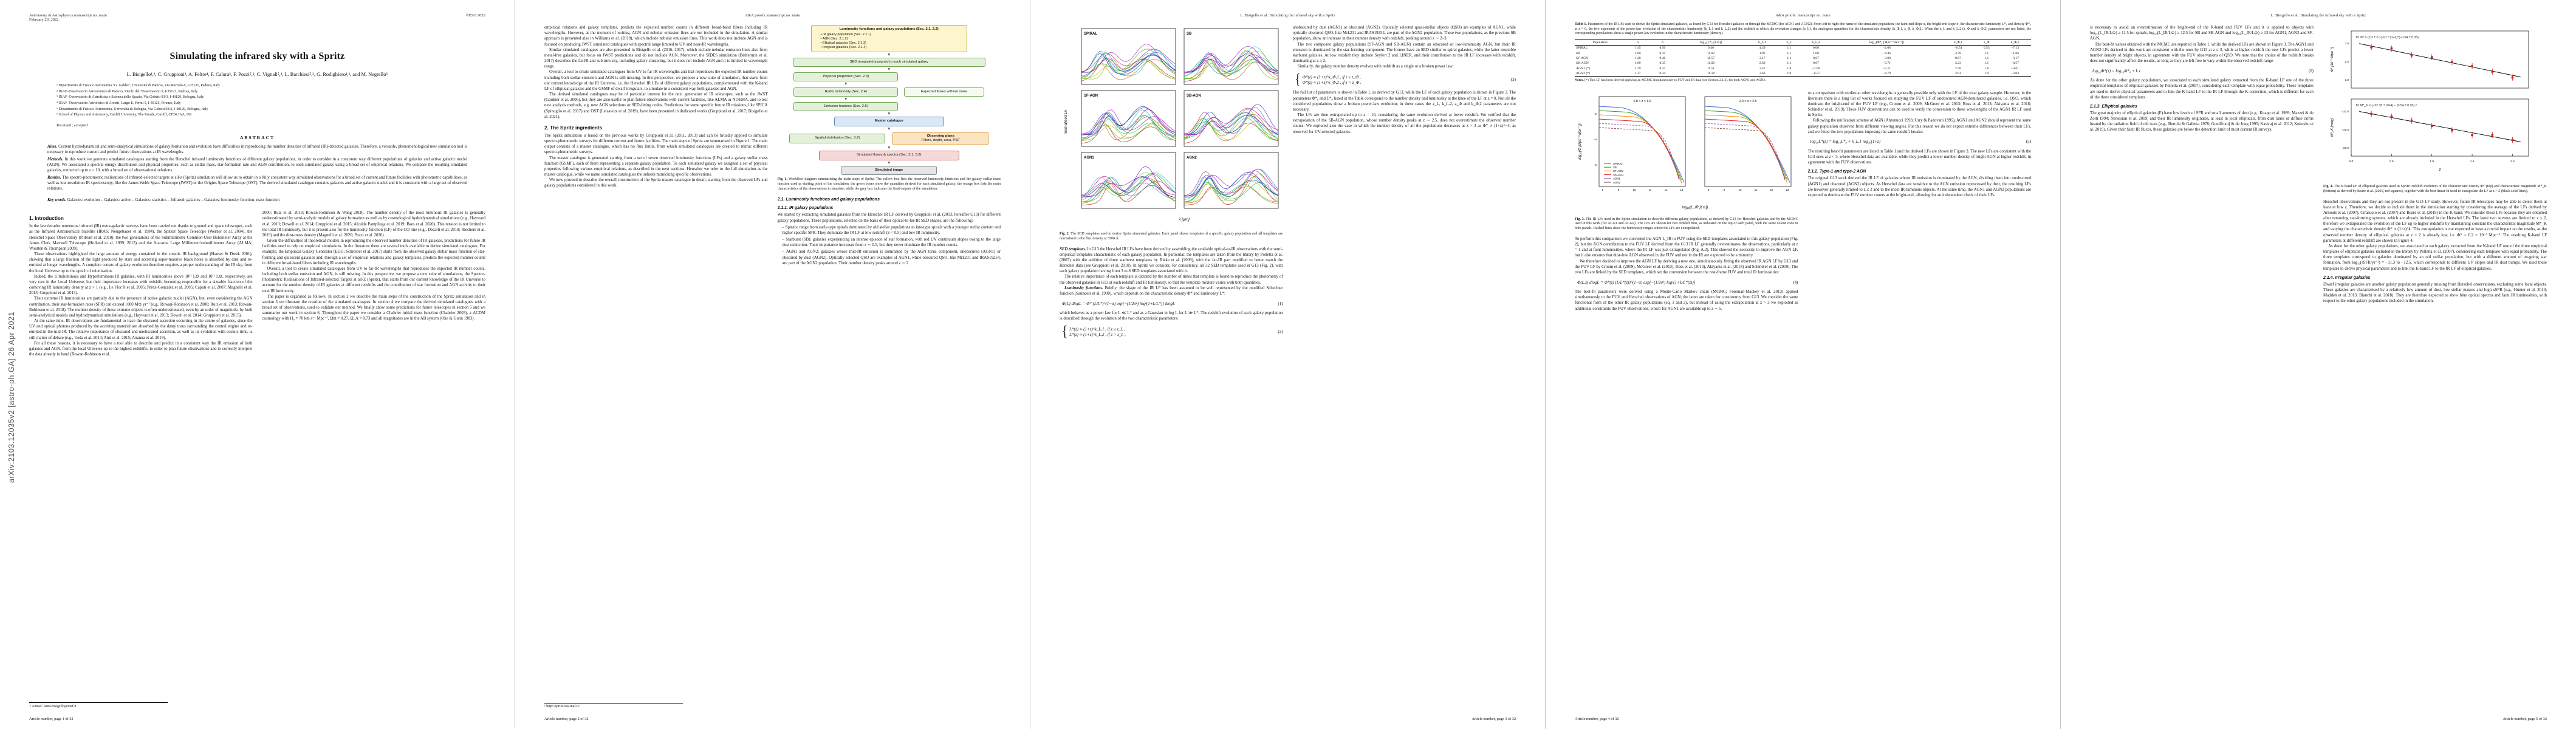 The height and width of the screenshot is (729, 2576). What do you see at coordinates (1637, 68) in the screenshot?
I see `table-cell: 1.29` at bounding box center [1637, 68].